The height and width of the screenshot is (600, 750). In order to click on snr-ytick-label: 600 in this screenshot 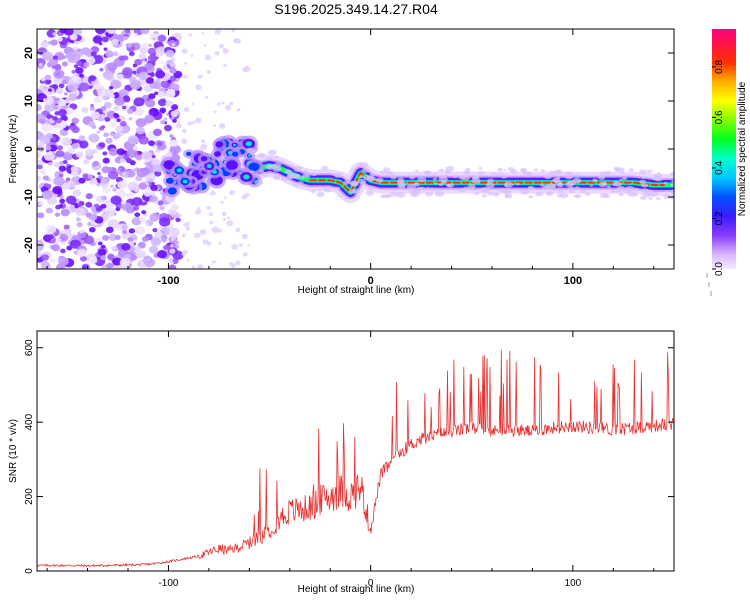, I will do `click(29, 347)`.